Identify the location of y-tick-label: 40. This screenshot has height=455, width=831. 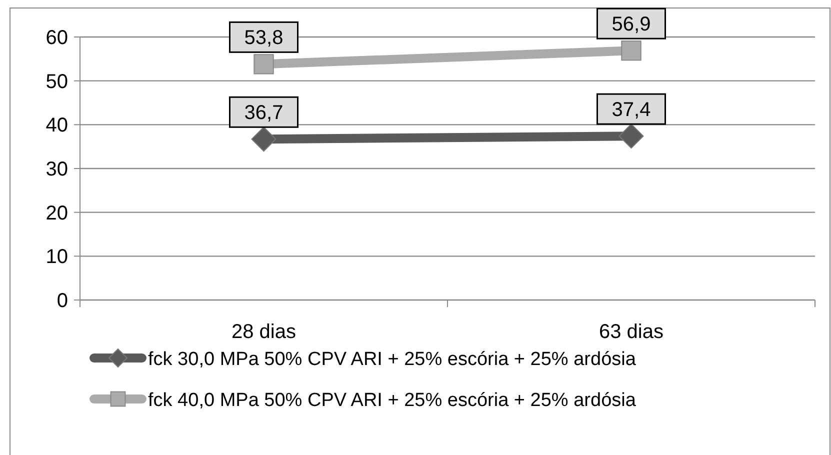
(57, 125).